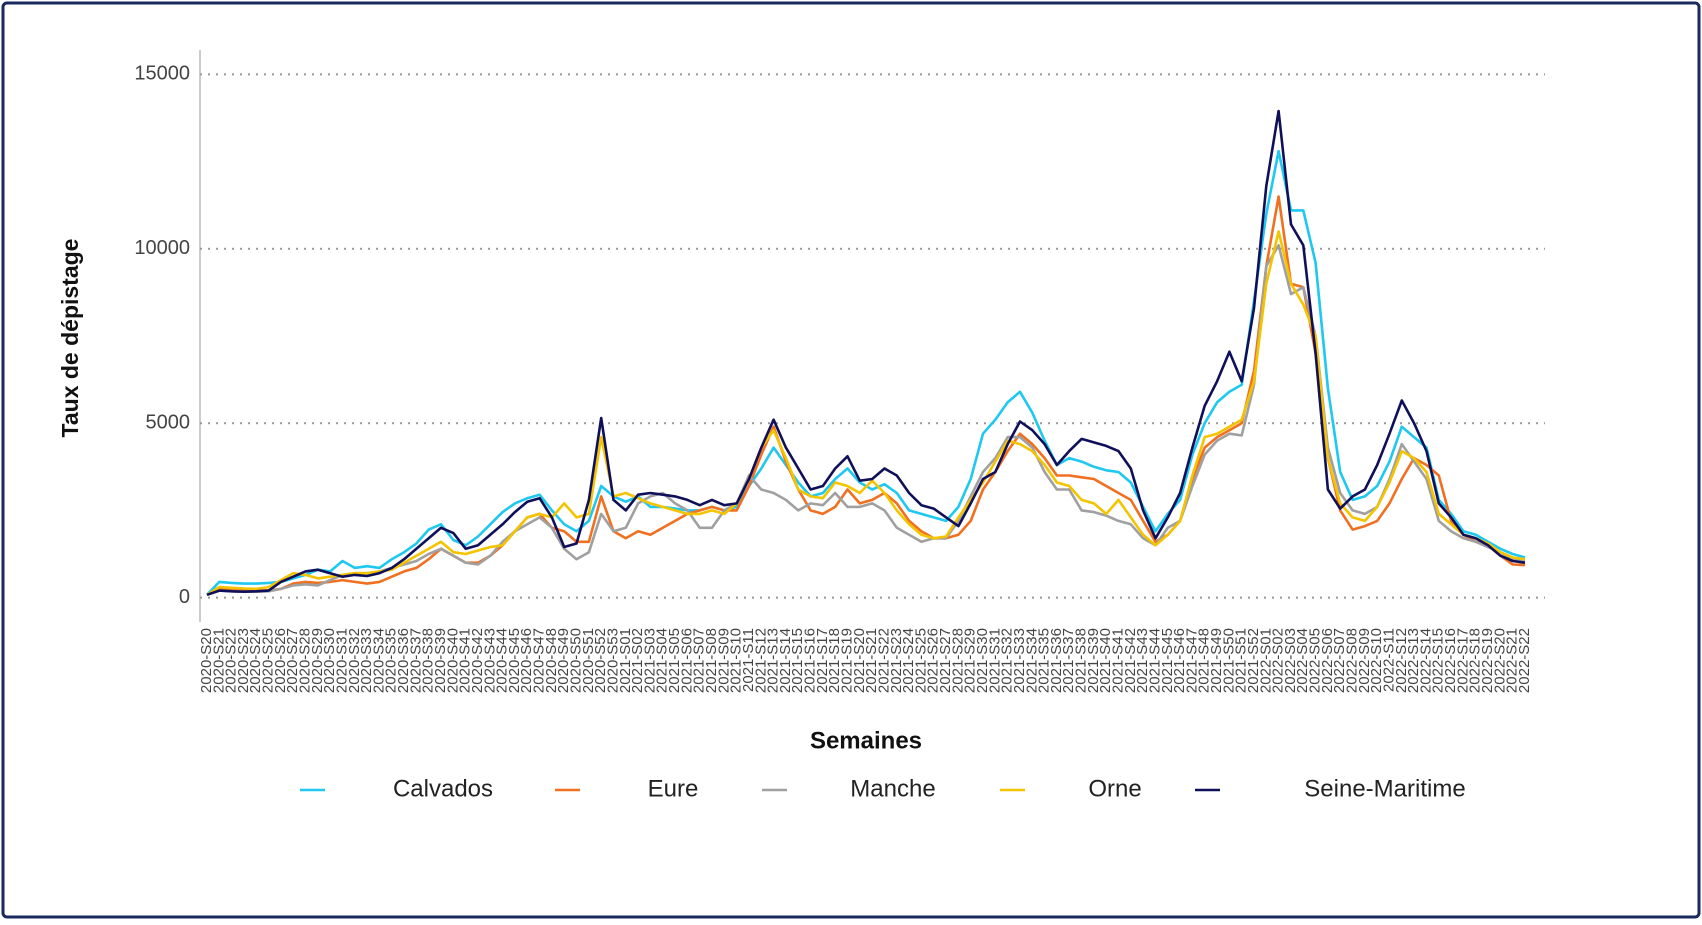 The image size is (1702, 925). I want to click on x-tick-label: 2020-S42, so click(477, 660).